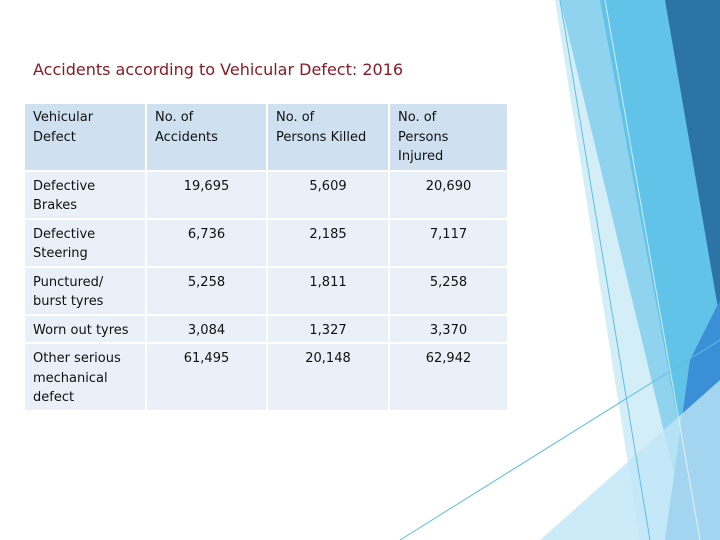 Image resolution: width=720 pixels, height=540 pixels. I want to click on cell-injured: 62,942, so click(449, 377).